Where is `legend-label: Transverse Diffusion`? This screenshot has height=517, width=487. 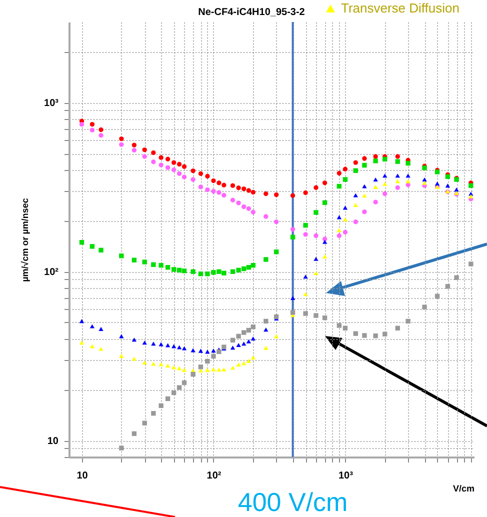
legend-label: Transverse Diffusion is located at coordinates (400, 8).